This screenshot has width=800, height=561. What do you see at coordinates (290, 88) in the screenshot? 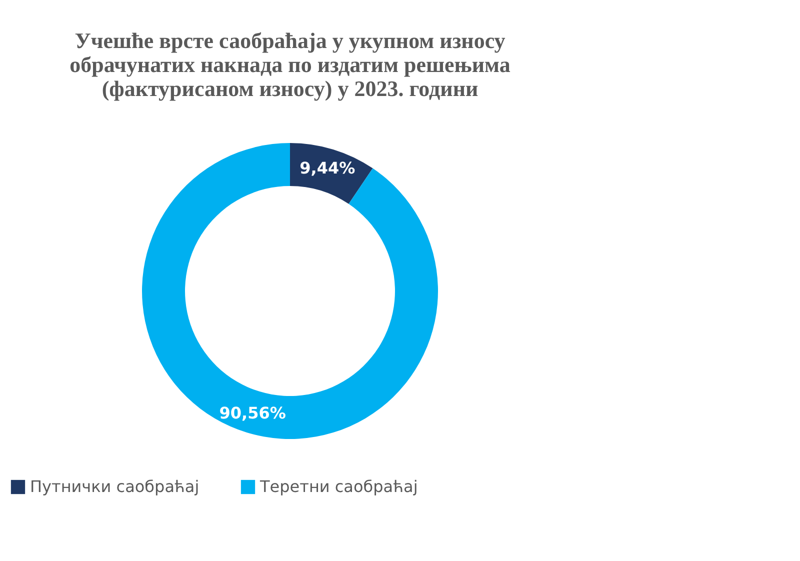
I see `text: (фактурисаном износу) у 2023. години` at bounding box center [290, 88].